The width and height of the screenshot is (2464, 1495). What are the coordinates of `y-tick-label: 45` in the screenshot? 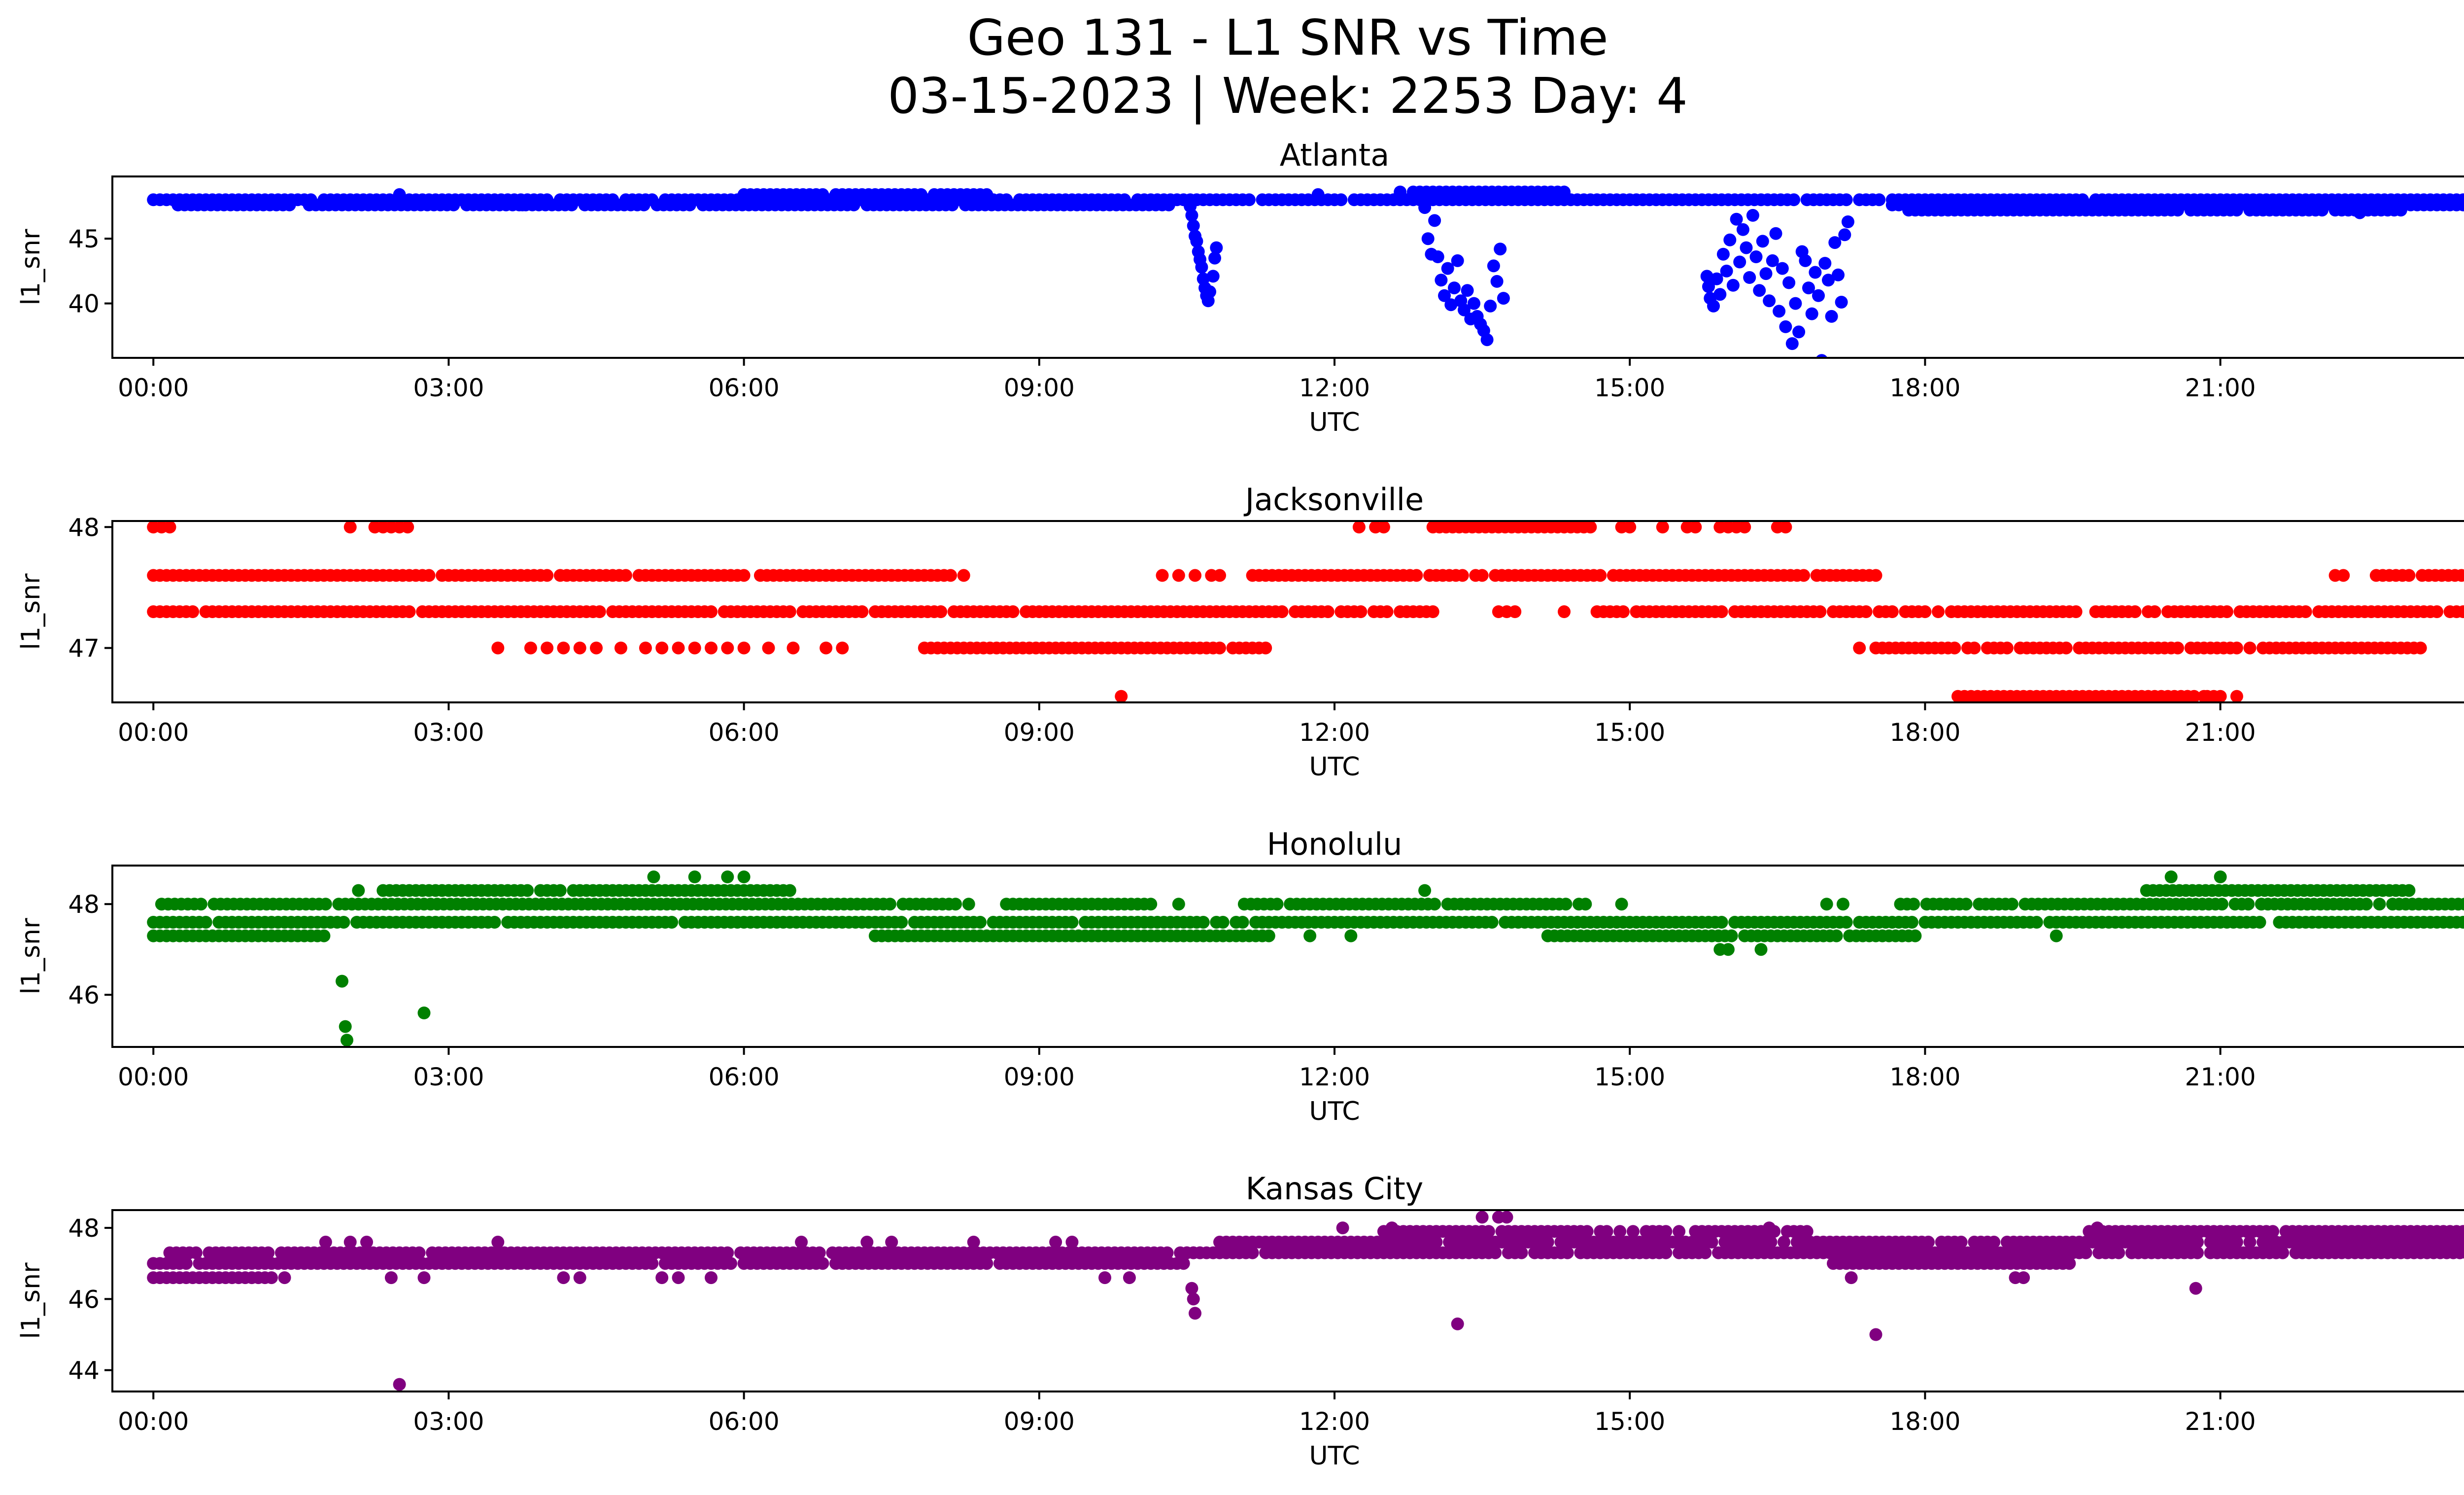 It's located at (84, 239).